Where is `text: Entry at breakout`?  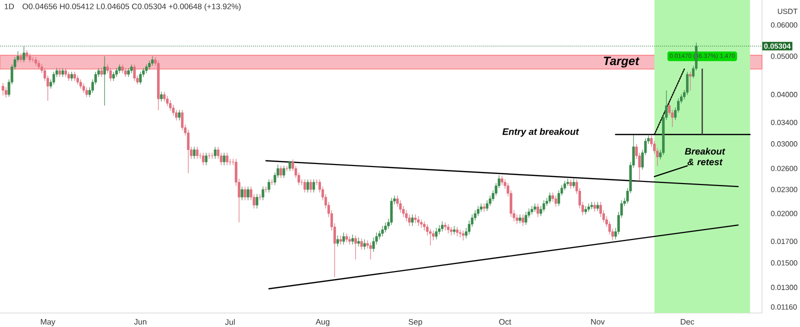
text: Entry at breakout is located at coordinates (541, 132).